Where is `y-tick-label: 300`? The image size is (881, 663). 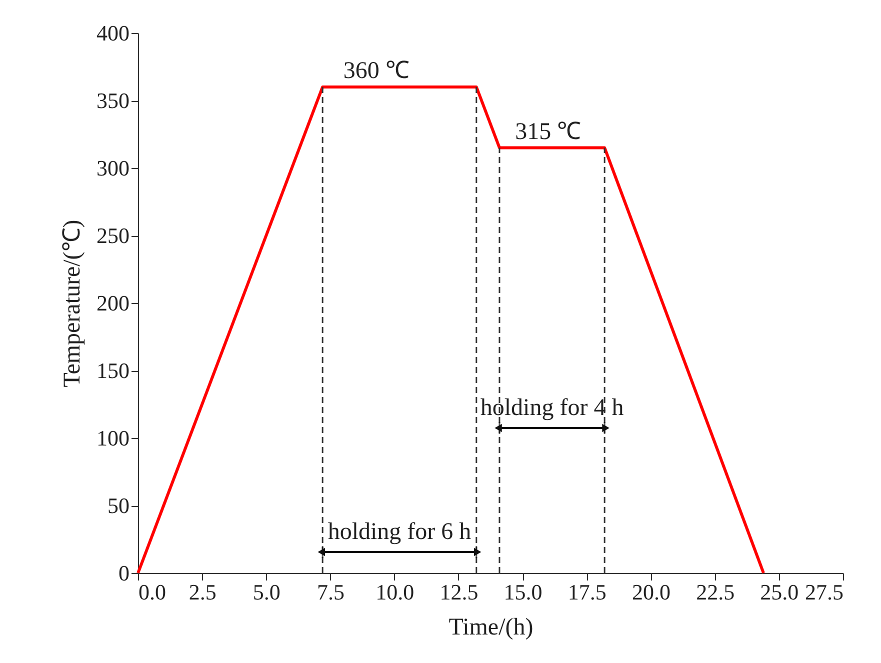
y-tick-label: 300 is located at coordinates (113, 168).